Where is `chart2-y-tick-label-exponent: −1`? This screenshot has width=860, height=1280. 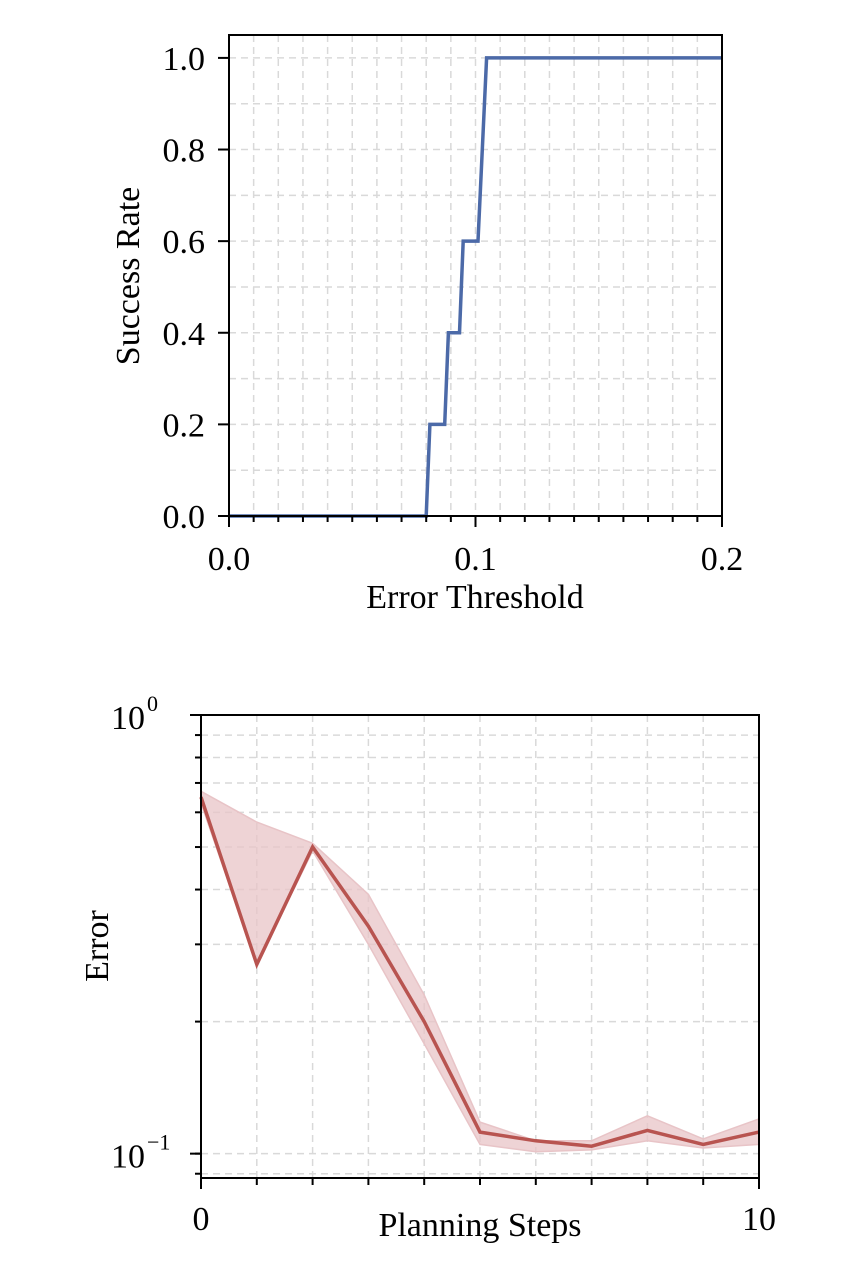
chart2-y-tick-label-exponent: −1 is located at coordinates (158, 1142).